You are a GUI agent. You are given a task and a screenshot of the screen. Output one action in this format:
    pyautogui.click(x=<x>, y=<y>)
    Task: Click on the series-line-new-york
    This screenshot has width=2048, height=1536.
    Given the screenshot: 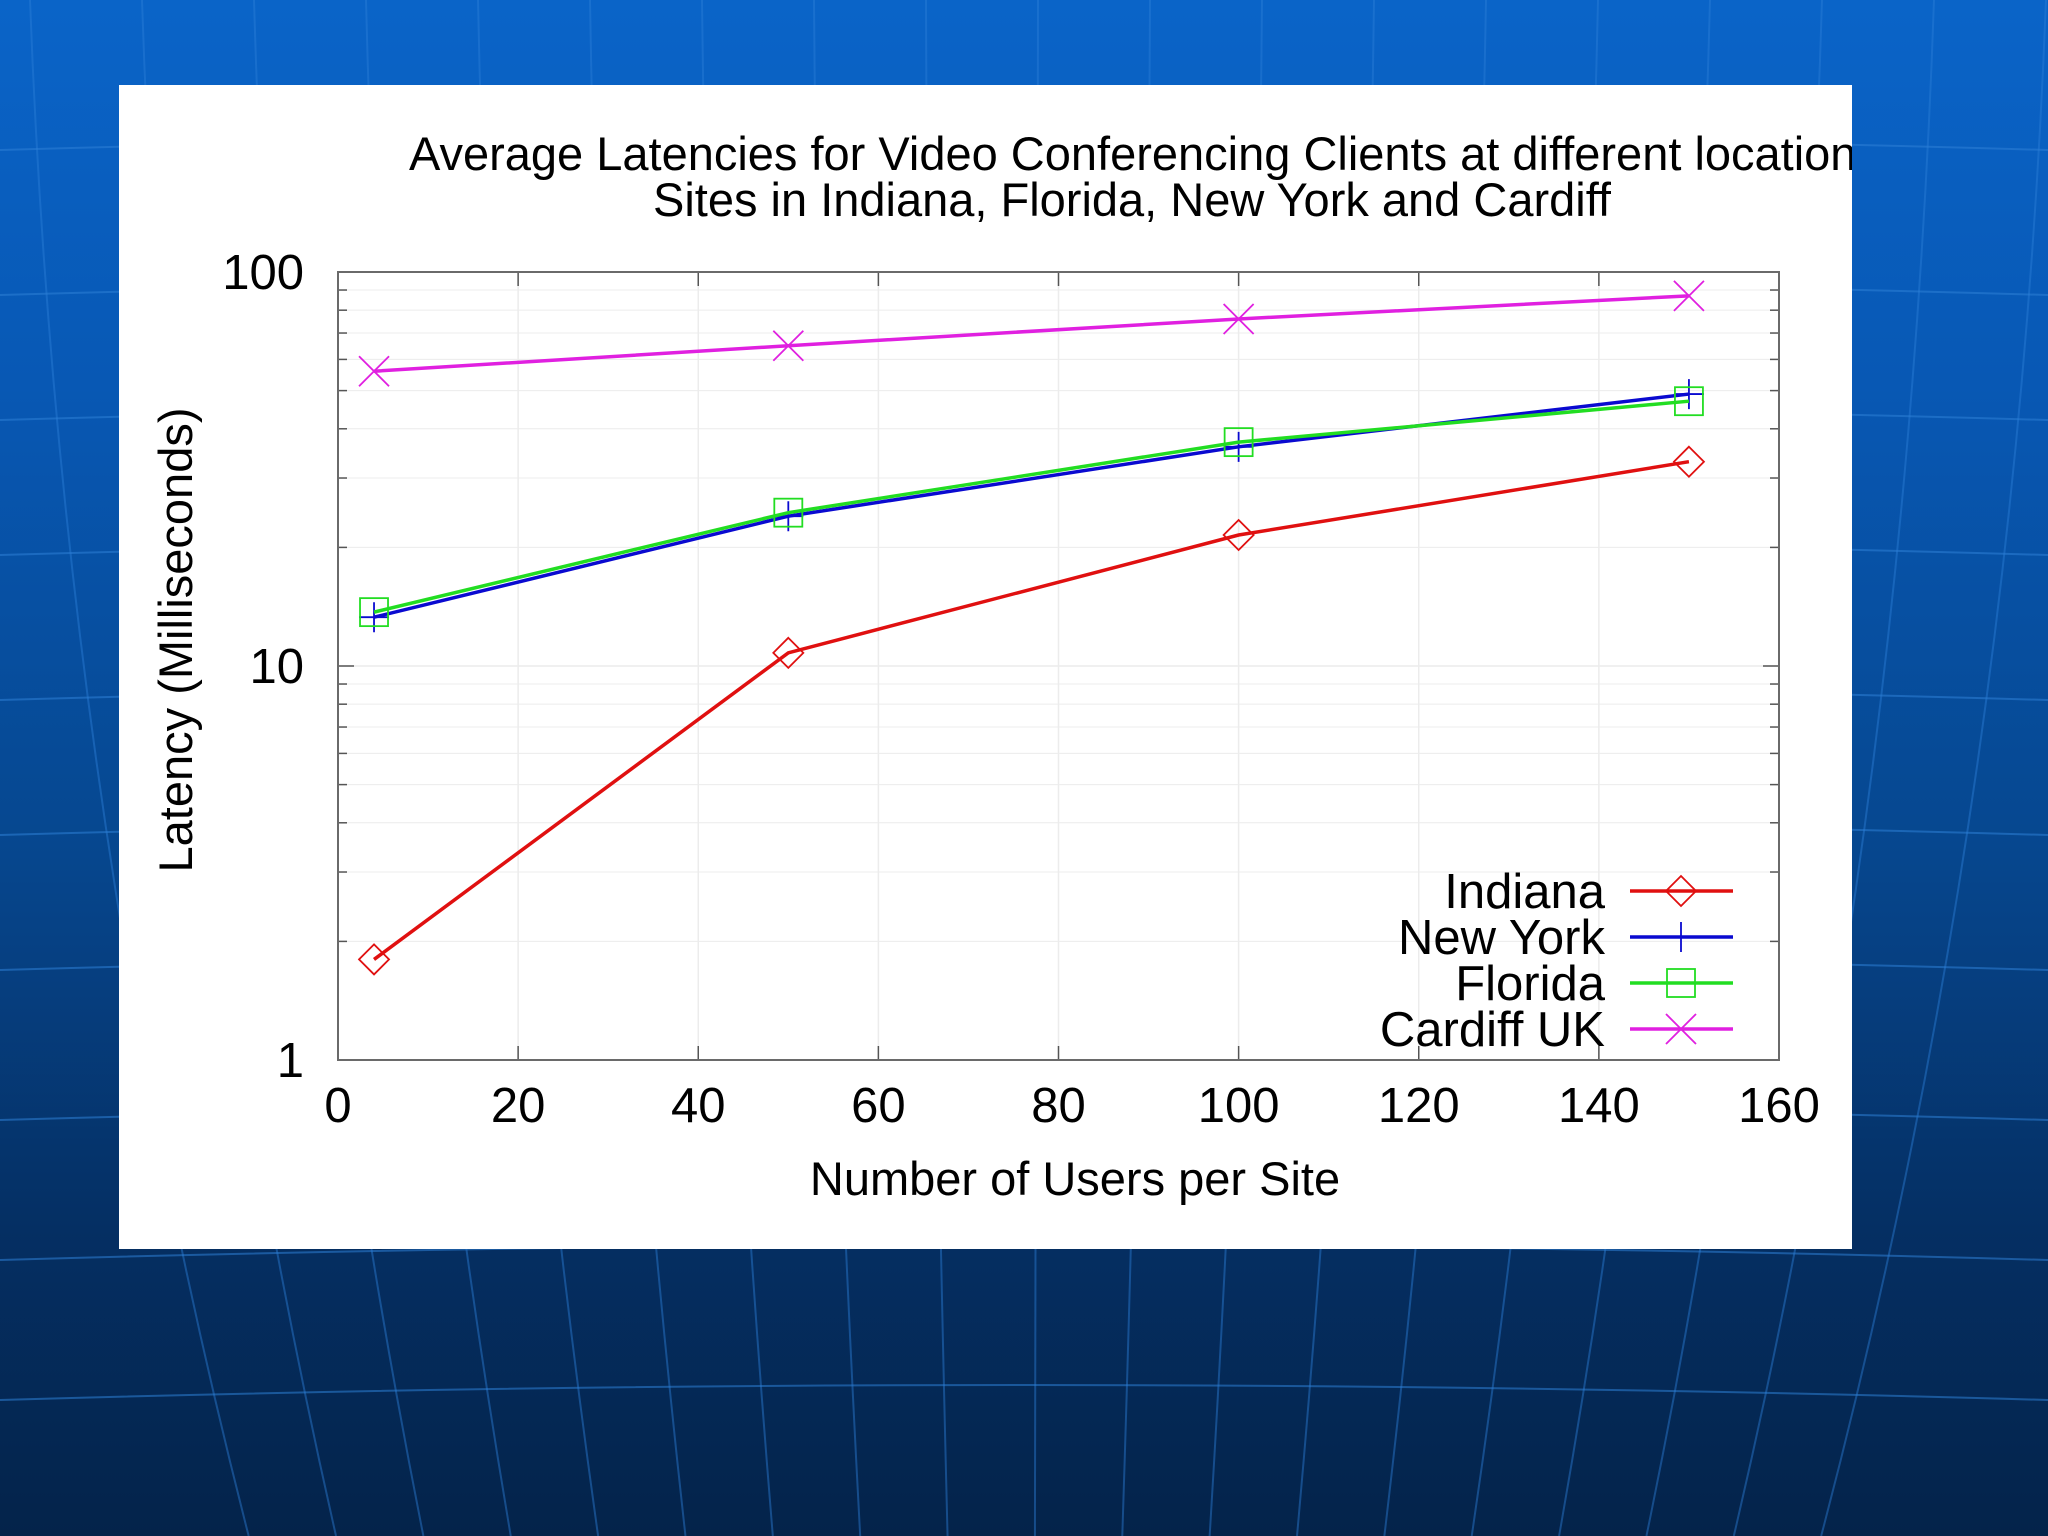 What is the action you would take?
    pyautogui.click(x=1031, y=505)
    